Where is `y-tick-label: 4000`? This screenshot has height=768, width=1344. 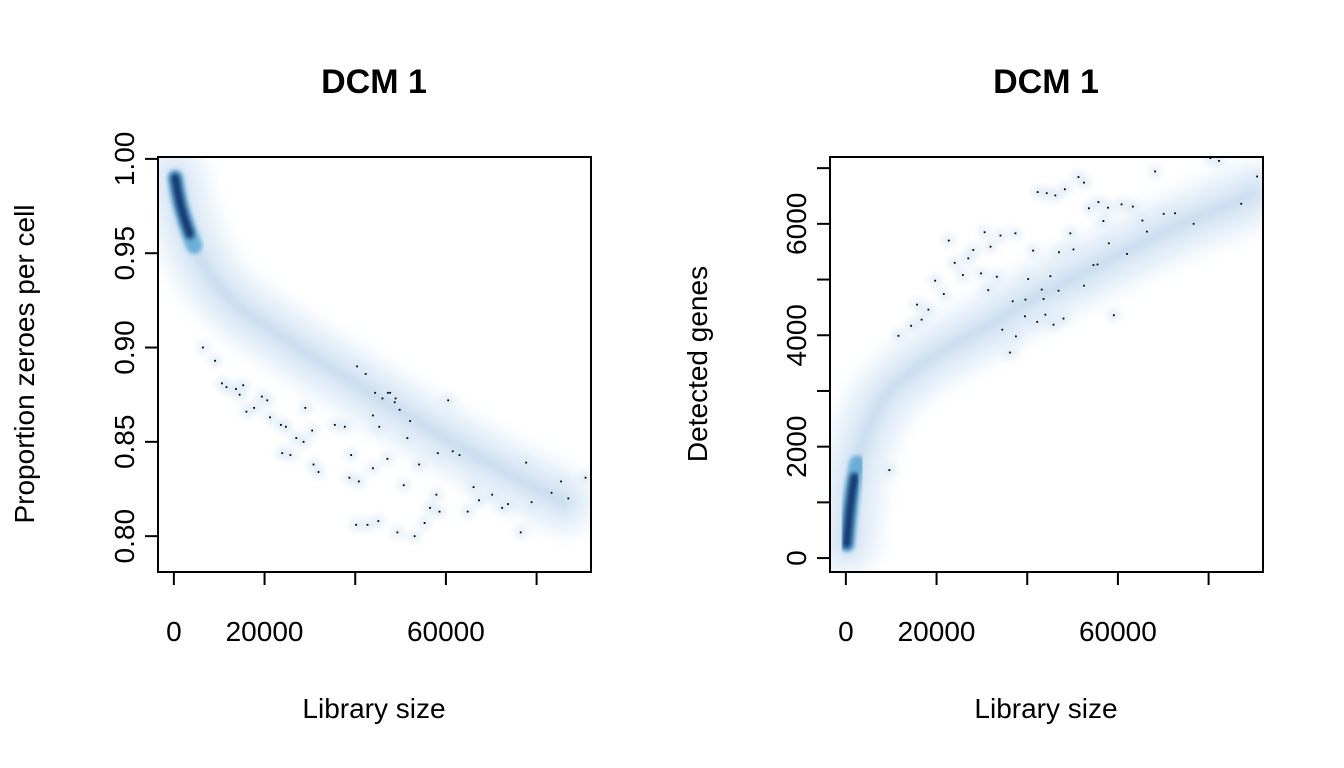 y-tick-label: 4000 is located at coordinates (796, 335).